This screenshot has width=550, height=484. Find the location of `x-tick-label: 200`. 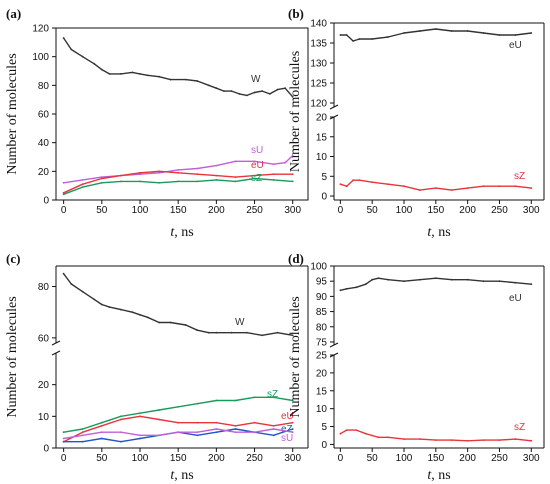

x-tick-label: 200 is located at coordinates (467, 210).